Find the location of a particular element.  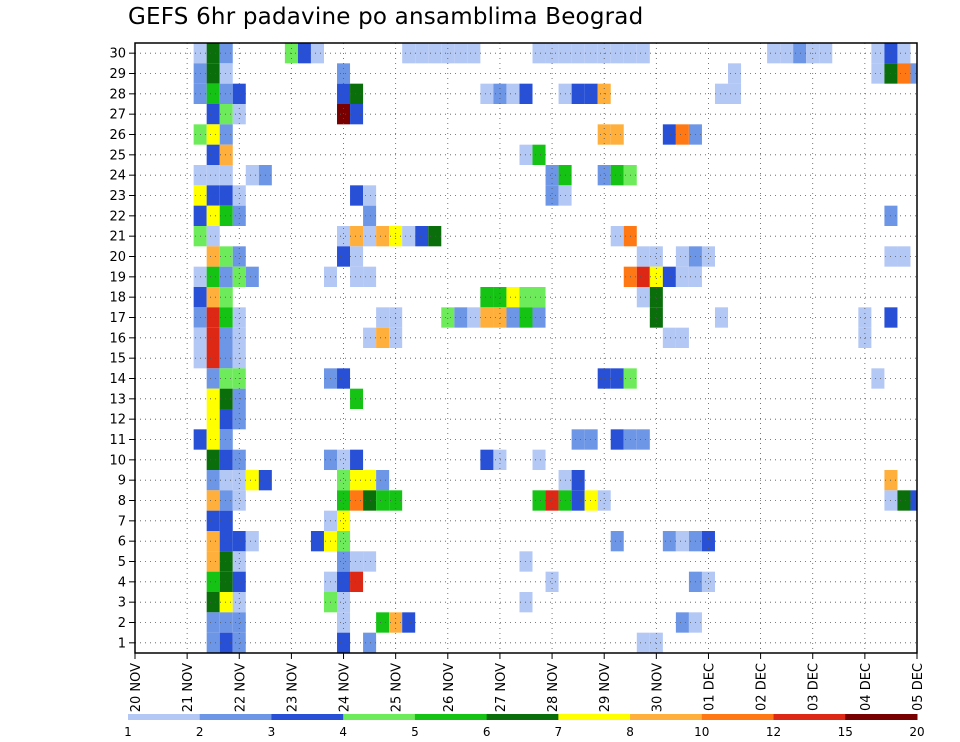

heatmap-cell-m9-t8 is located at coordinates (239, 480).